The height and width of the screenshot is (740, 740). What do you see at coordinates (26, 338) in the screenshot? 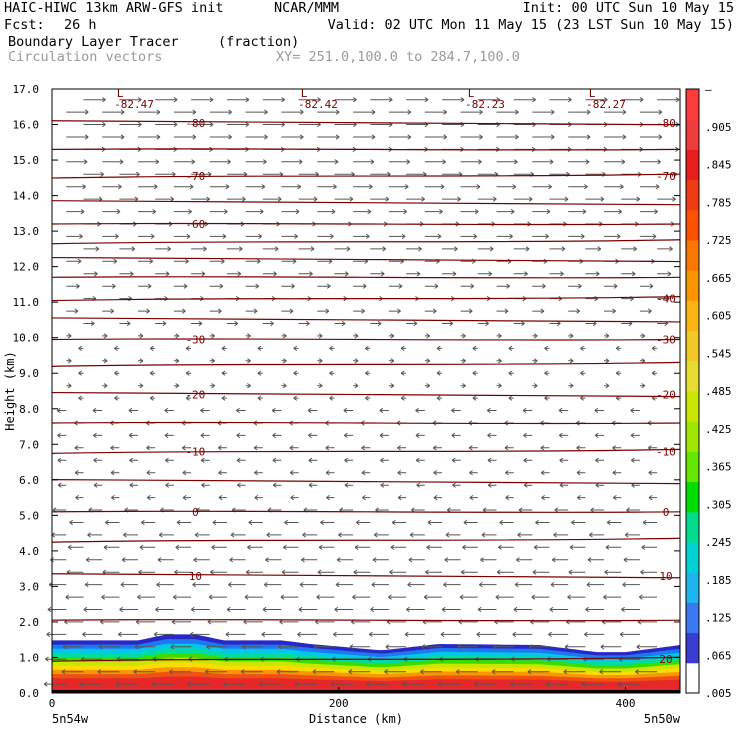
I see `y-tick-label: 10.0` at bounding box center [26, 338].